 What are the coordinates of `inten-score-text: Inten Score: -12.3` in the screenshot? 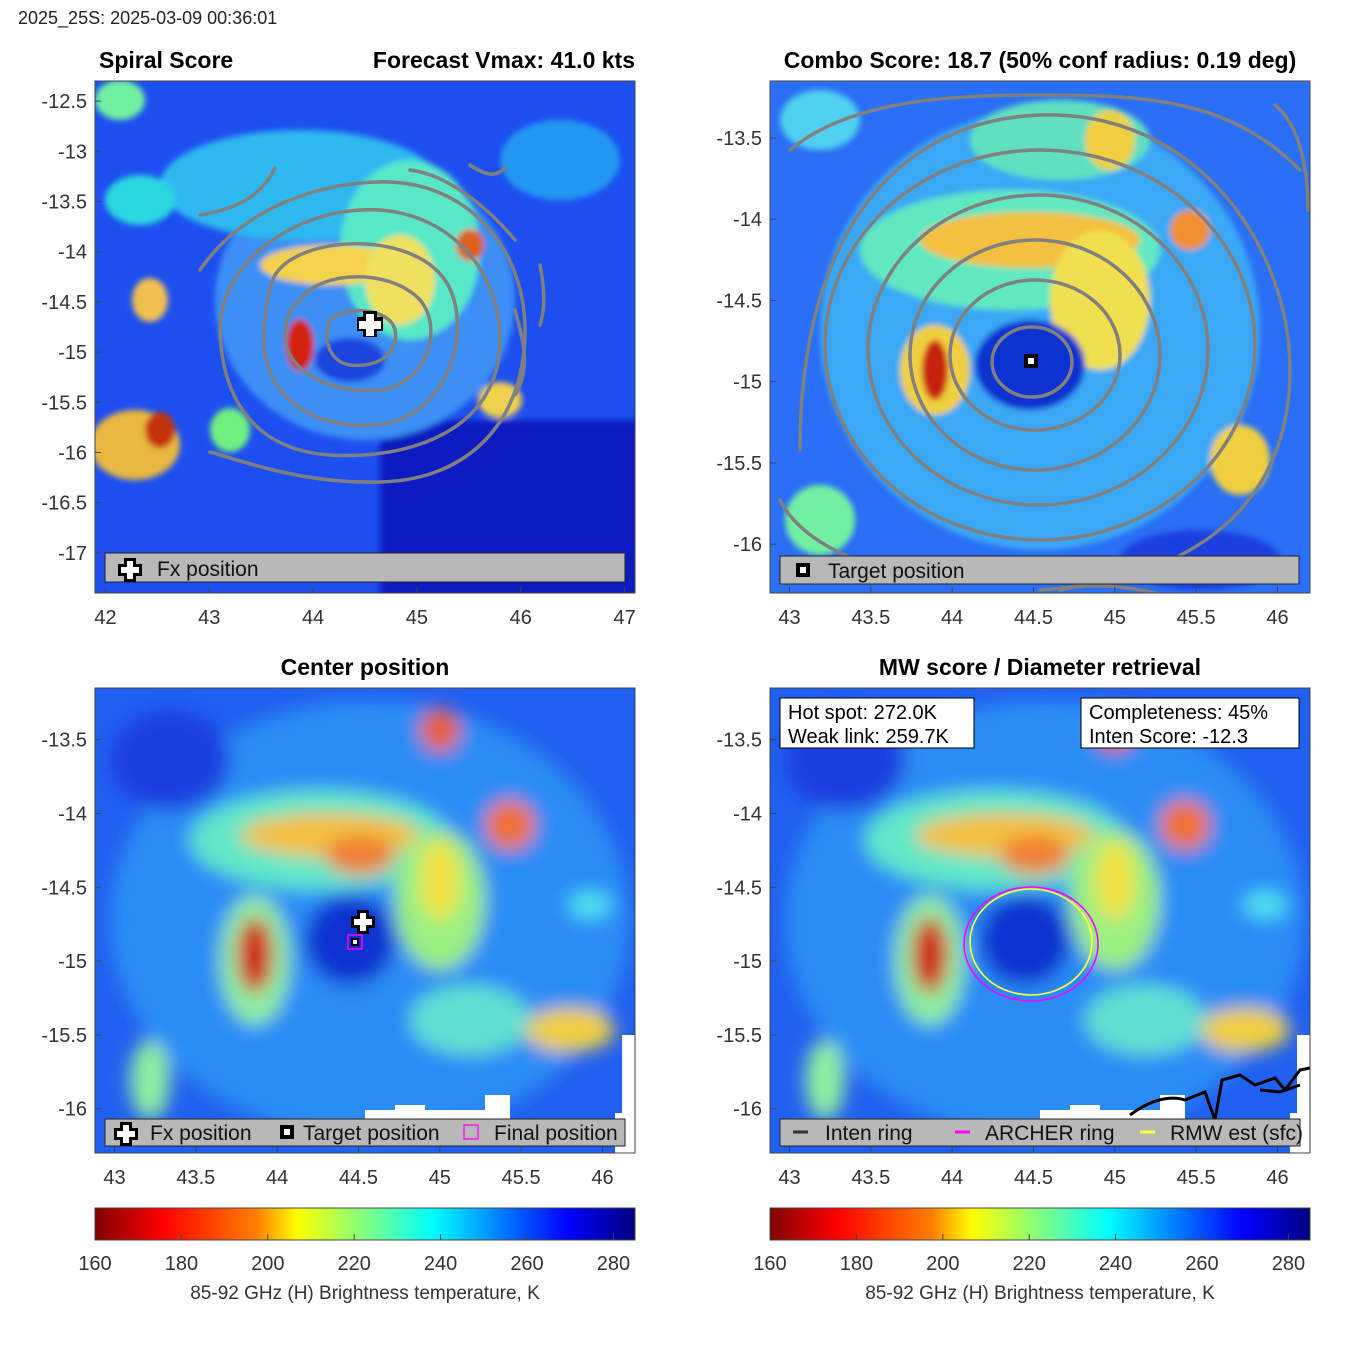 It's located at (1168, 737).